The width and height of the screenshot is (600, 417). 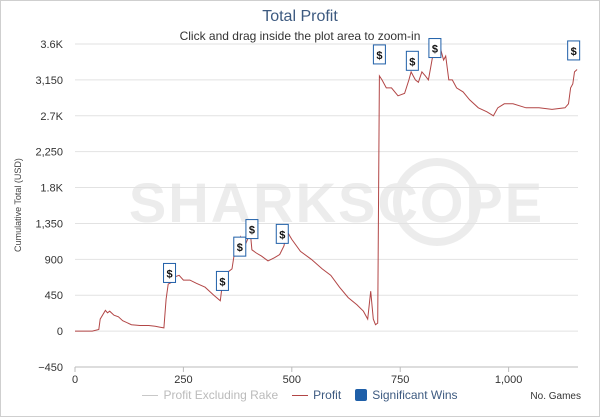 What do you see at coordinates (51, 189) in the screenshot?
I see `y-tick-label: 1.8K` at bounding box center [51, 189].